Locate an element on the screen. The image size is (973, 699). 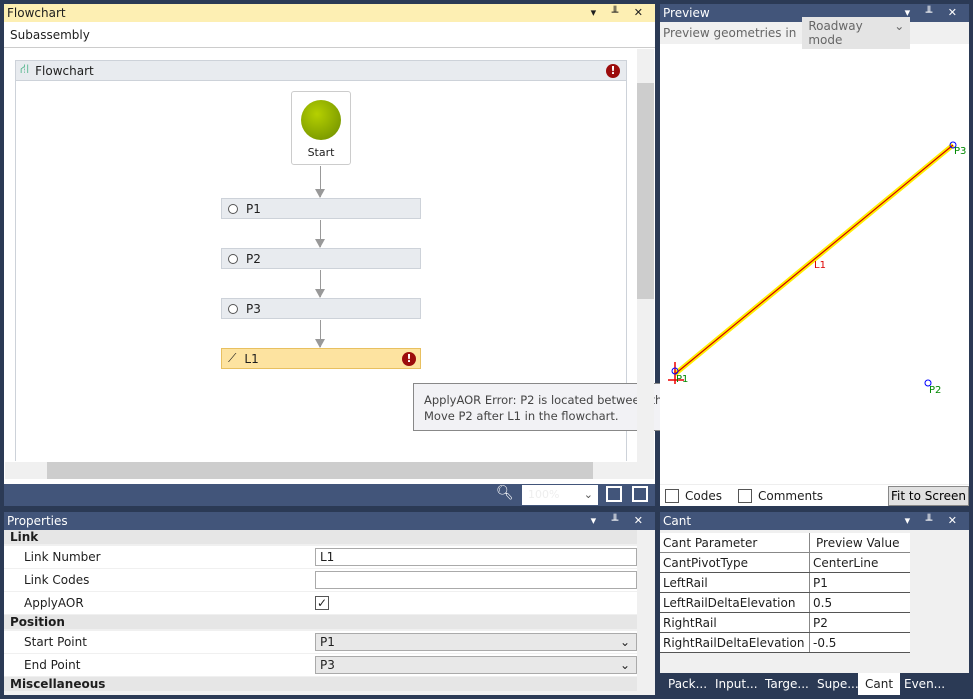
flow-node-p3: P3 is located at coordinates (321, 308).